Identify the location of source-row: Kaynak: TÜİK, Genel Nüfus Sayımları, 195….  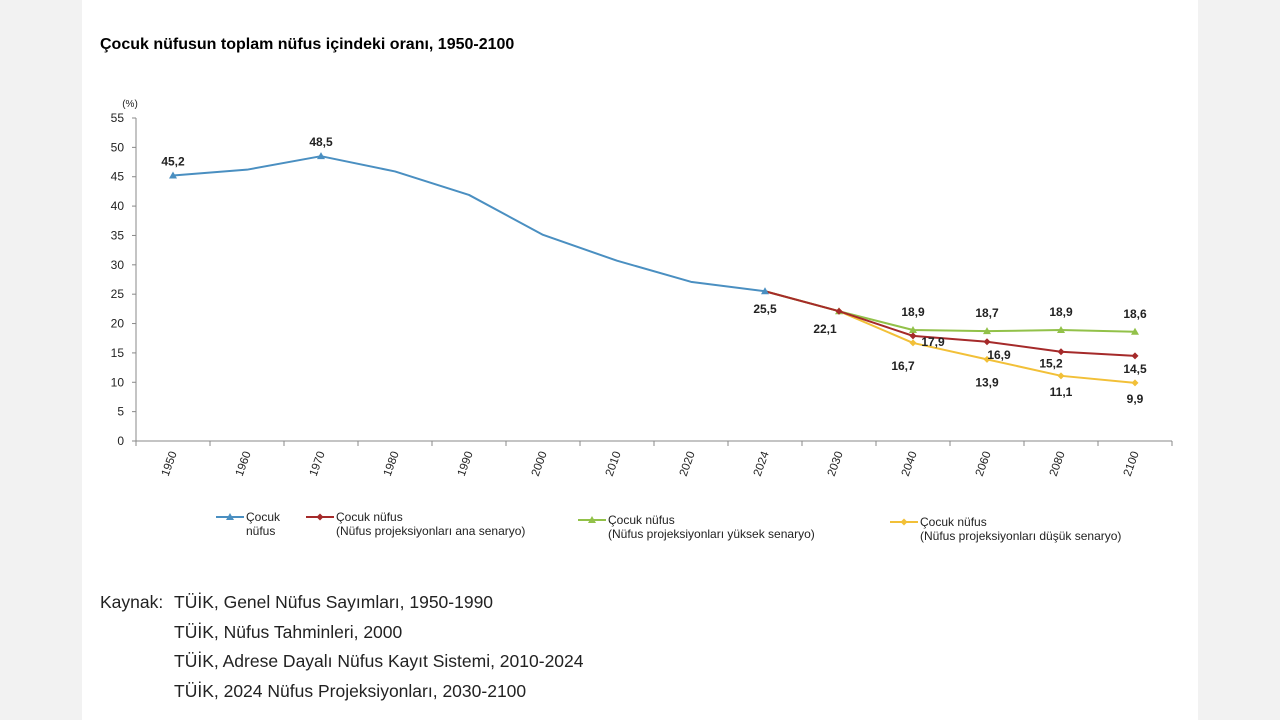
(342, 603).